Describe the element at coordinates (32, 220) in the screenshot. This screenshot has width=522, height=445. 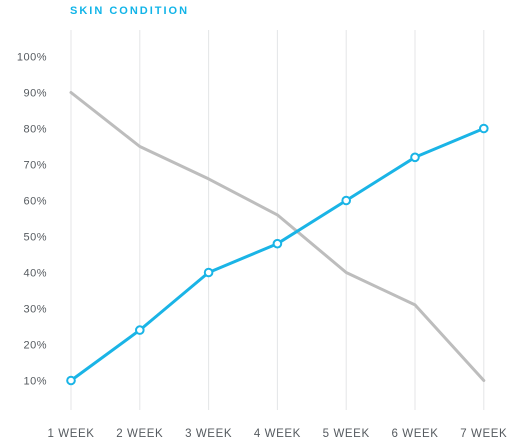
I see `y-axis-ticks: 10% 20% 30% 40% 50% 60% 70% 80% 90% 100%` at that location.